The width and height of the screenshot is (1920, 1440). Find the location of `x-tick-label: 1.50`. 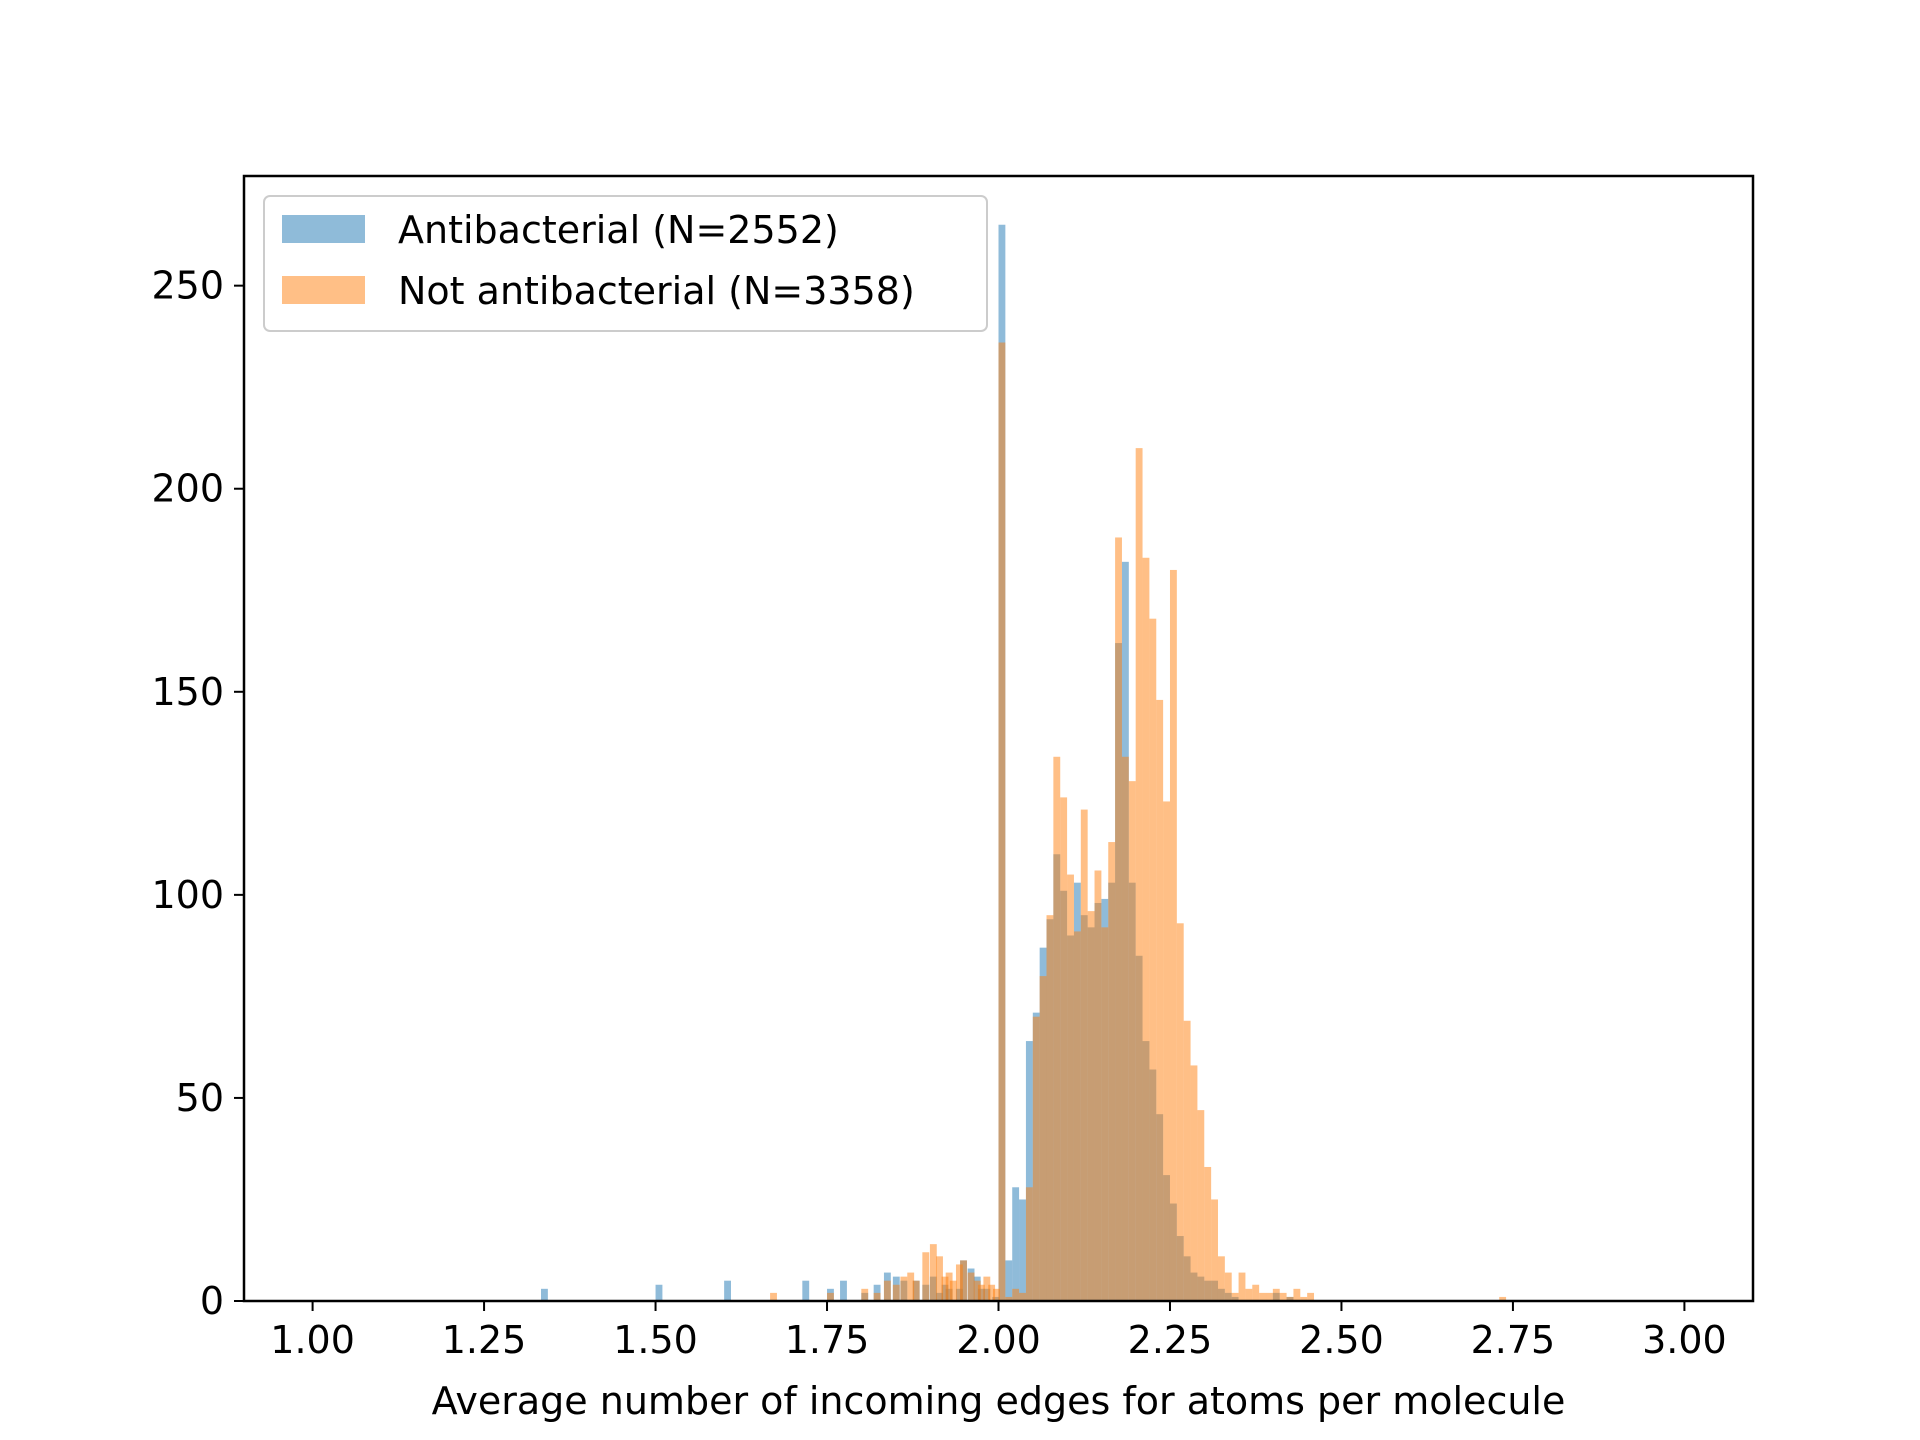

x-tick-label: 1.50 is located at coordinates (655, 1340).